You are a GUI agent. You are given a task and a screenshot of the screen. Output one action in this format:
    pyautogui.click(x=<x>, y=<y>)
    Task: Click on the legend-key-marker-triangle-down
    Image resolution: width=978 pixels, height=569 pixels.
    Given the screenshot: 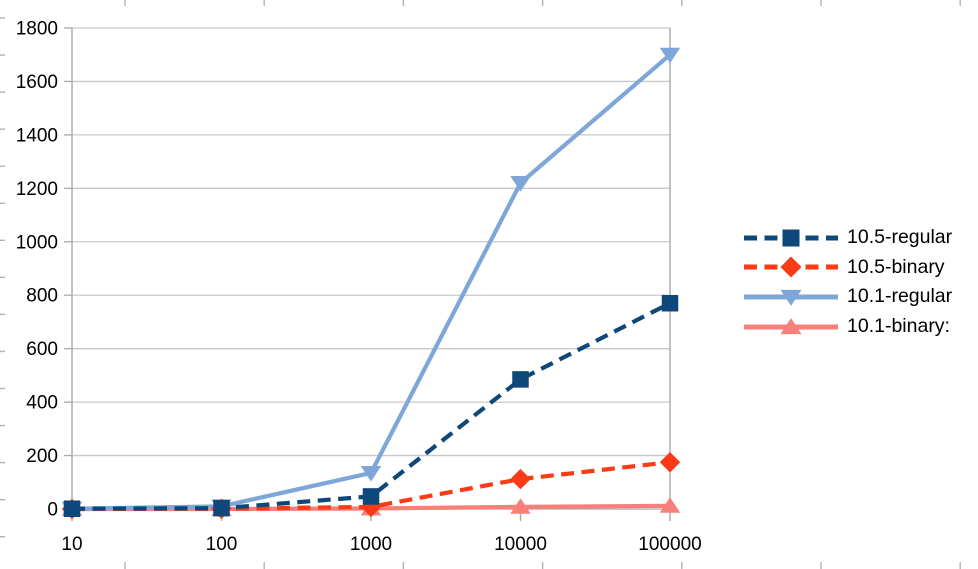 What is the action you would take?
    pyautogui.click(x=791, y=297)
    